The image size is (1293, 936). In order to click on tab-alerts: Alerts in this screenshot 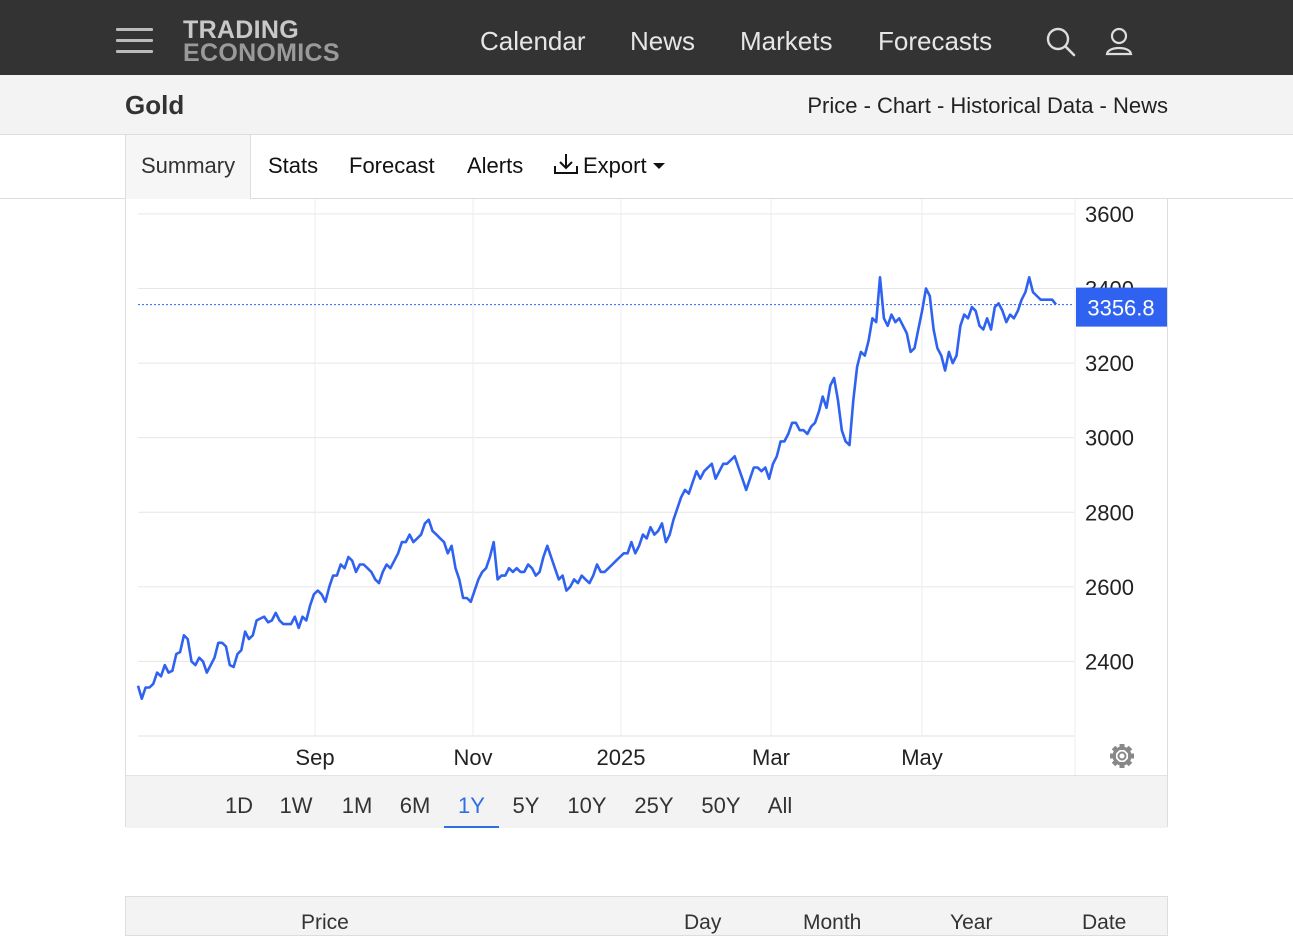, I will do `click(495, 165)`.